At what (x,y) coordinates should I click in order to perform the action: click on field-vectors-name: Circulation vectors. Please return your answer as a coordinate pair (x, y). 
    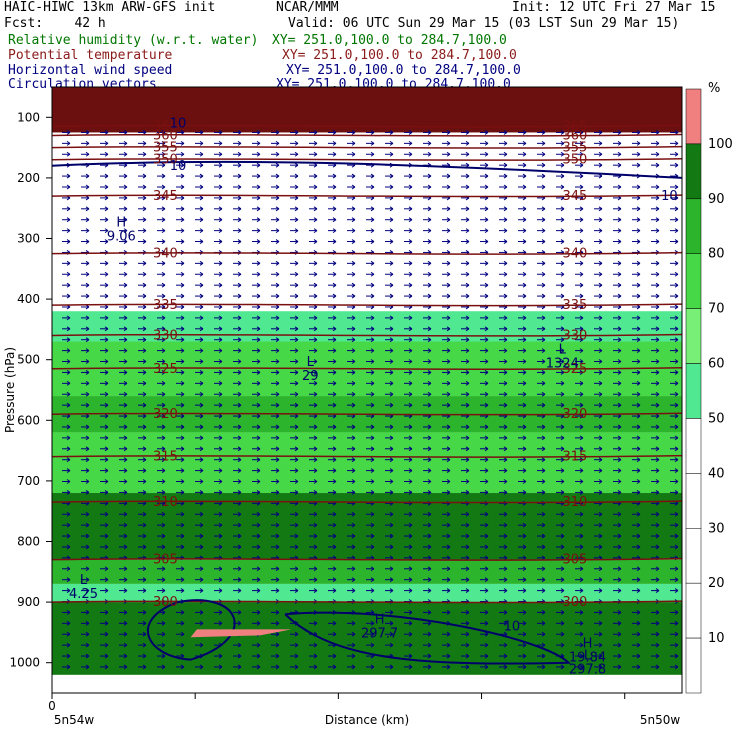
    Looking at the image, I should click on (82, 82).